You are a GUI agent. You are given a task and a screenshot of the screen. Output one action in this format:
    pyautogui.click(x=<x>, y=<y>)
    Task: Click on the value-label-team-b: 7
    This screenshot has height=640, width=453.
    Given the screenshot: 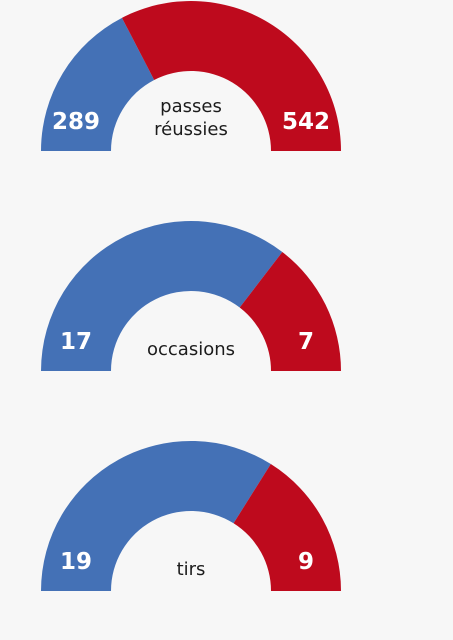 What is the action you would take?
    pyautogui.click(x=306, y=342)
    